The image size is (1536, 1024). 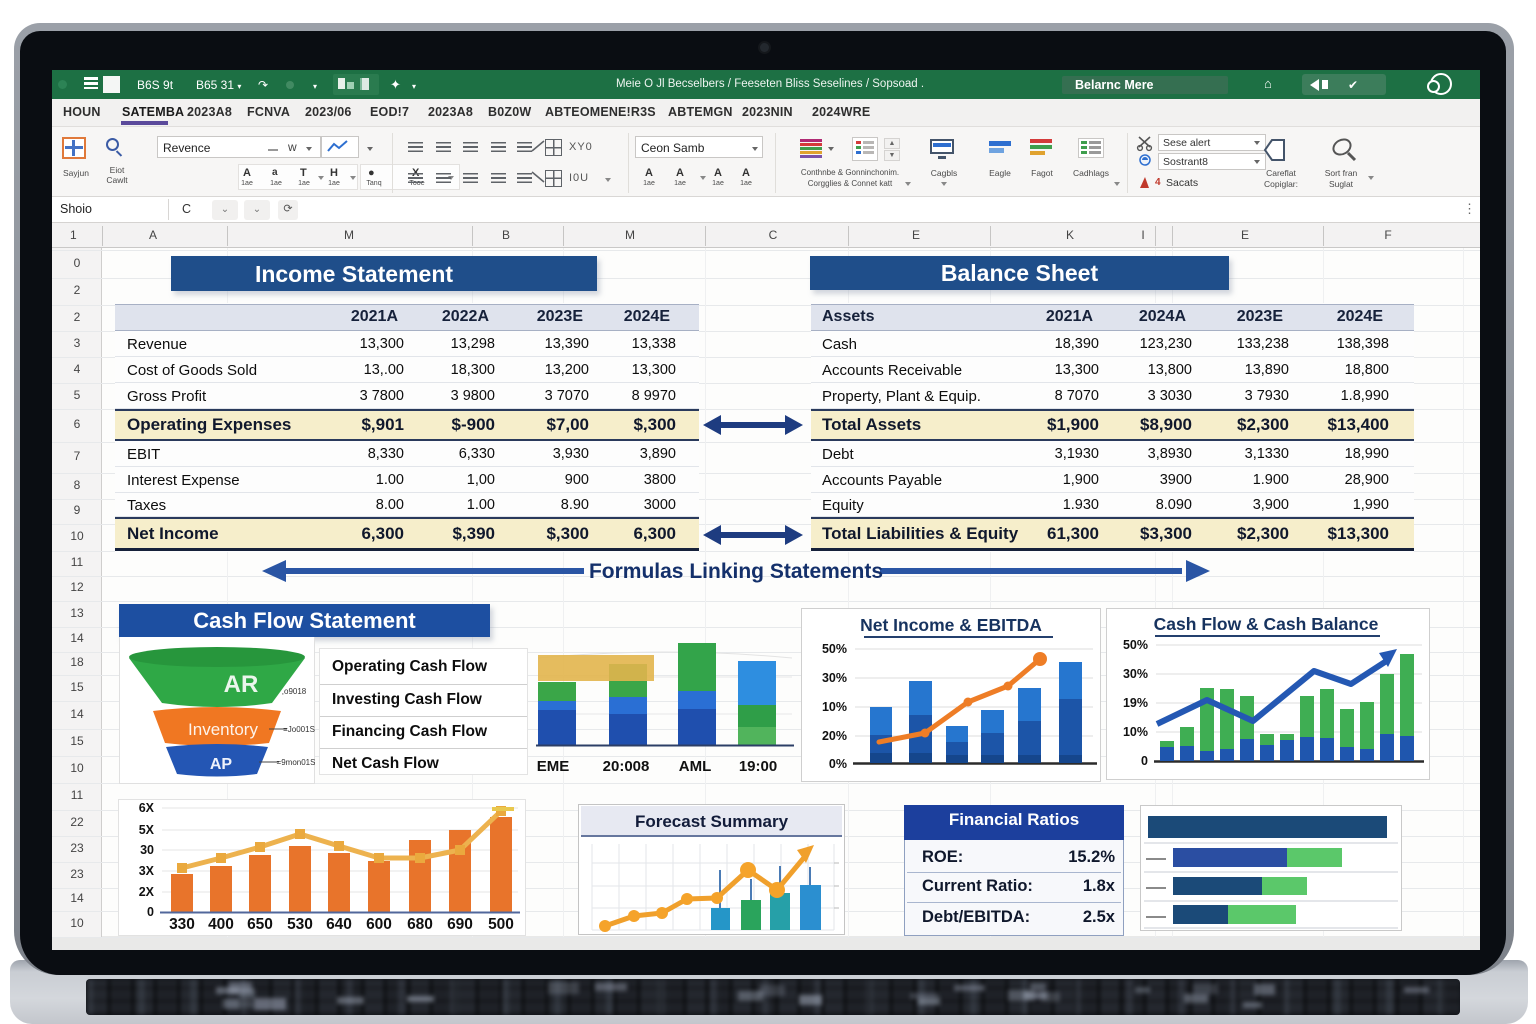 I want to click on svg-text: 6X, so click(x=147, y=808).